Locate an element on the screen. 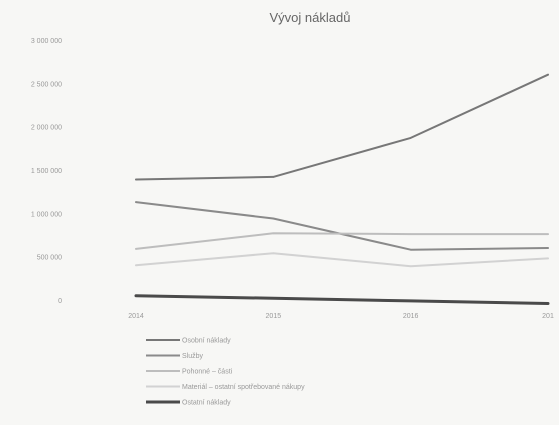 The image size is (559, 425). x-tick-label: 2015 is located at coordinates (274, 316).